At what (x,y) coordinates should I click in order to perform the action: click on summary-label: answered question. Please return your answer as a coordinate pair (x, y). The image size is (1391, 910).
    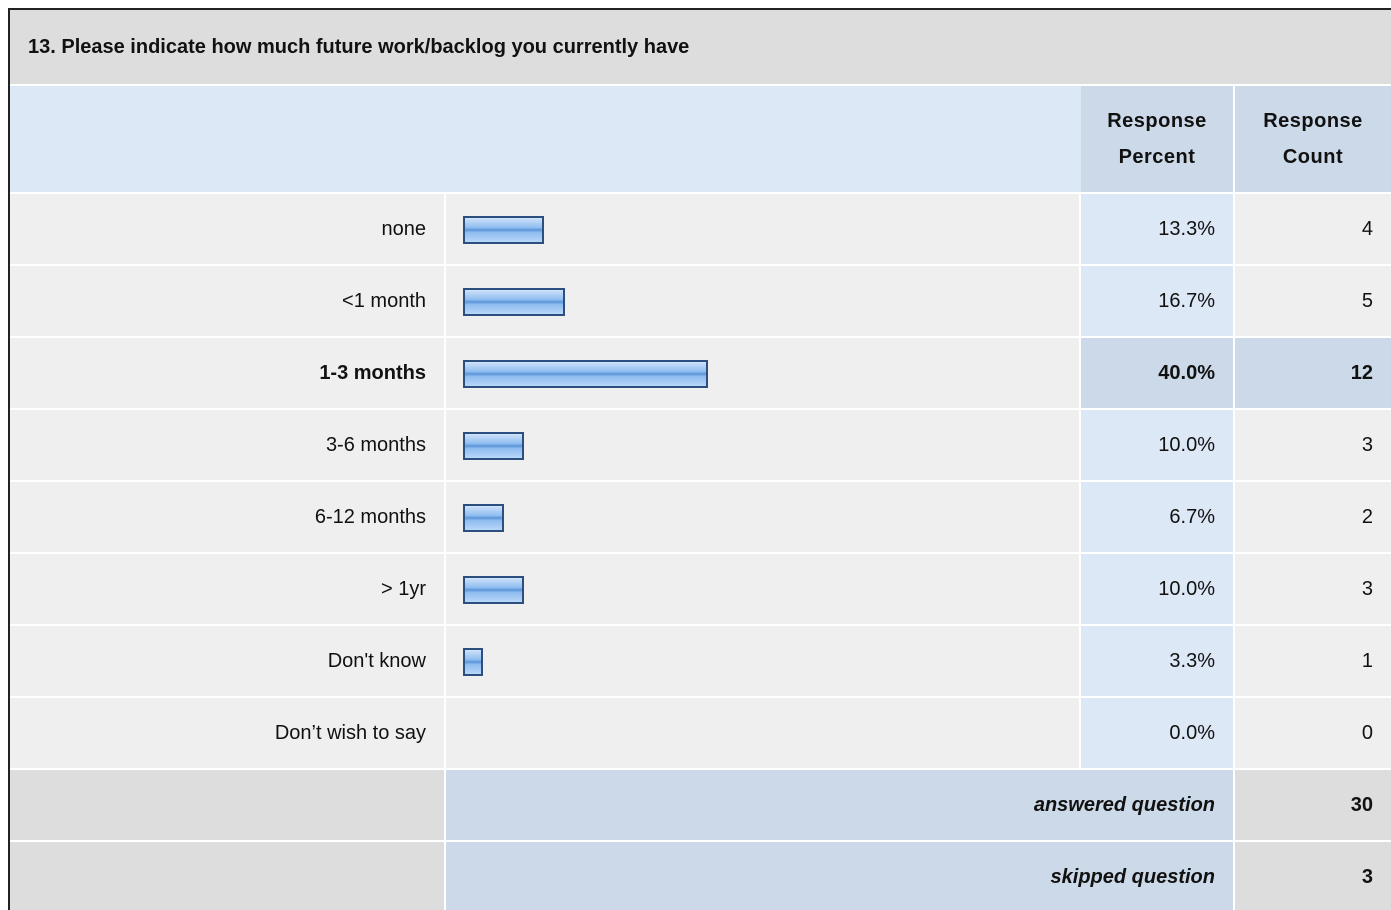
    Looking at the image, I should click on (840, 806).